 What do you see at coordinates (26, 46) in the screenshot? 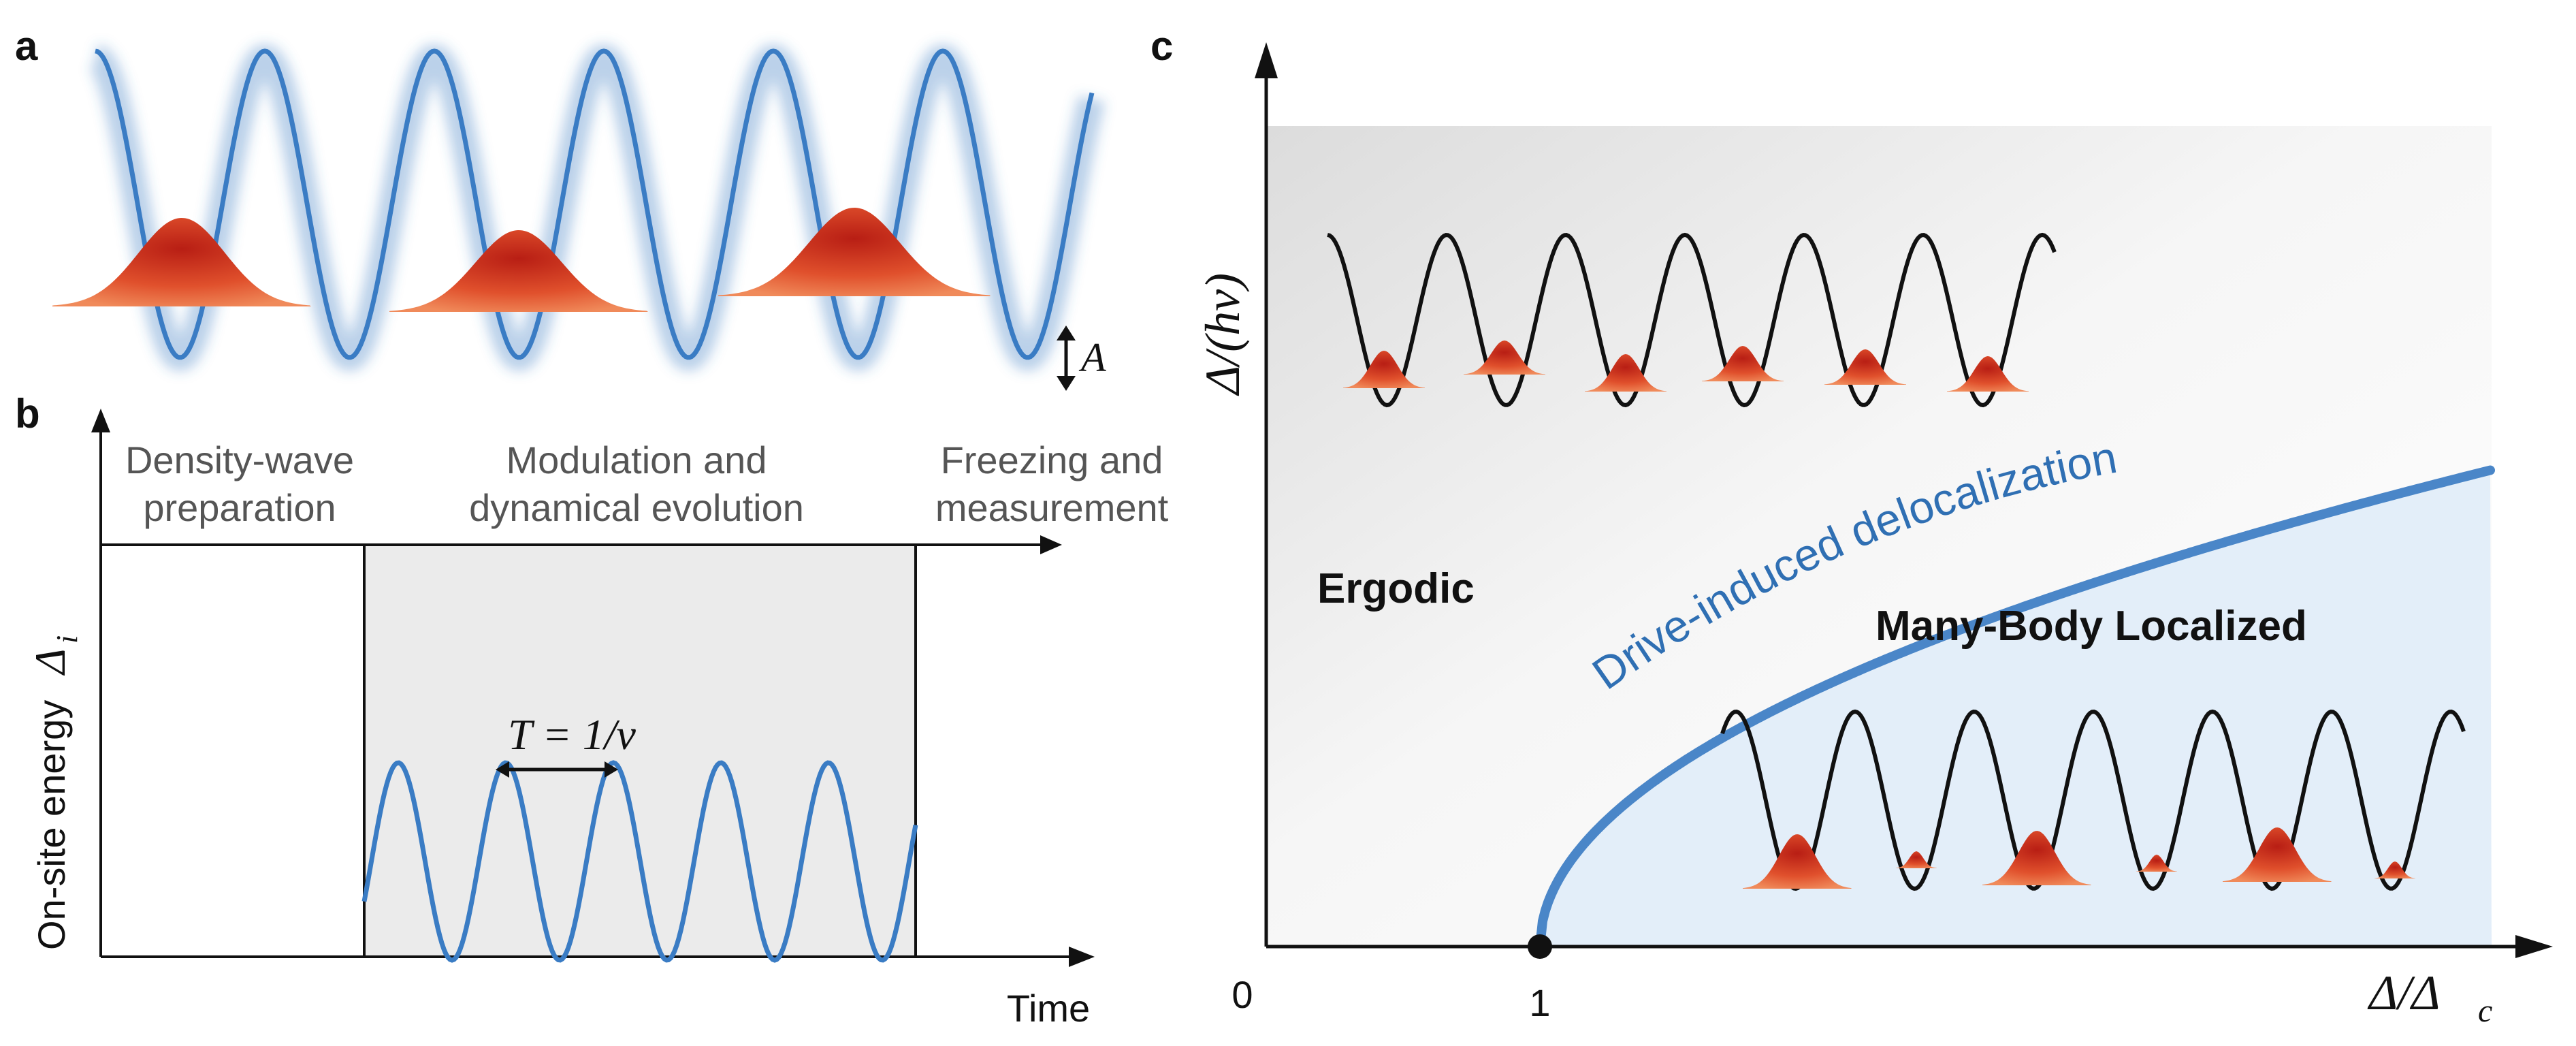
I see `panel-a-letter: a` at bounding box center [26, 46].